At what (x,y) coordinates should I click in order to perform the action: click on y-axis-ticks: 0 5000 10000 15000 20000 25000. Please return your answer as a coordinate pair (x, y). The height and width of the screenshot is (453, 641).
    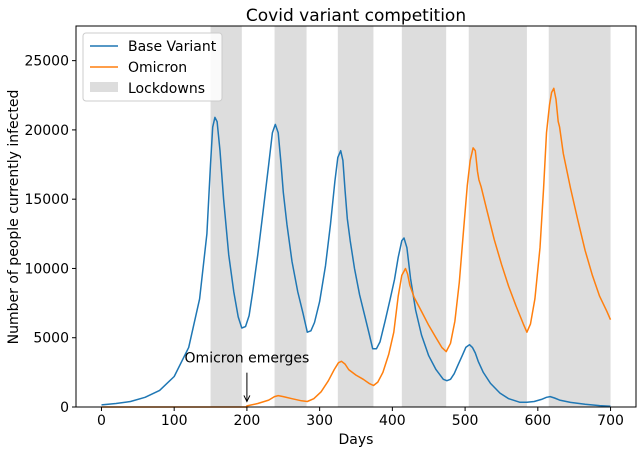
    Looking at the image, I should click on (50, 235).